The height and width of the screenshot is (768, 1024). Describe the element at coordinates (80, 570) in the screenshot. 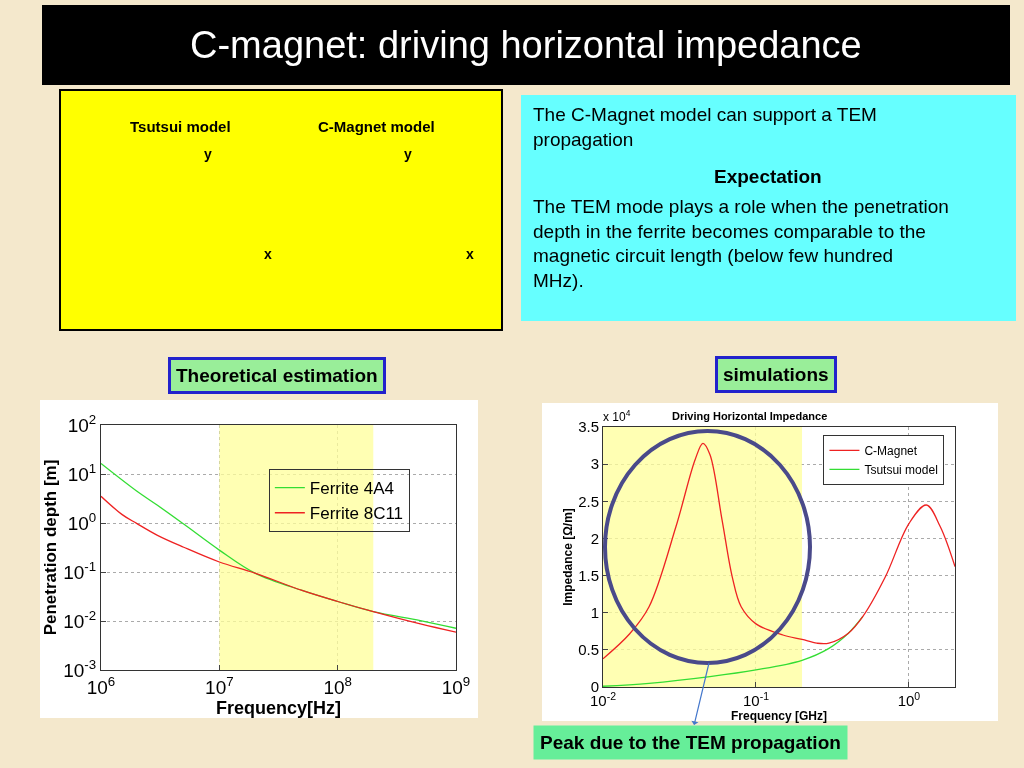

I see `y-tick-label: 10$^{-1}$` at that location.